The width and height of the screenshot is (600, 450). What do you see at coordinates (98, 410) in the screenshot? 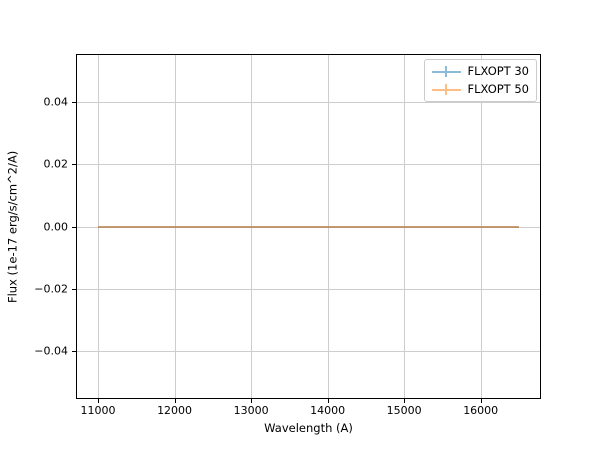
I see `x-tick-label: 11000` at bounding box center [98, 410].